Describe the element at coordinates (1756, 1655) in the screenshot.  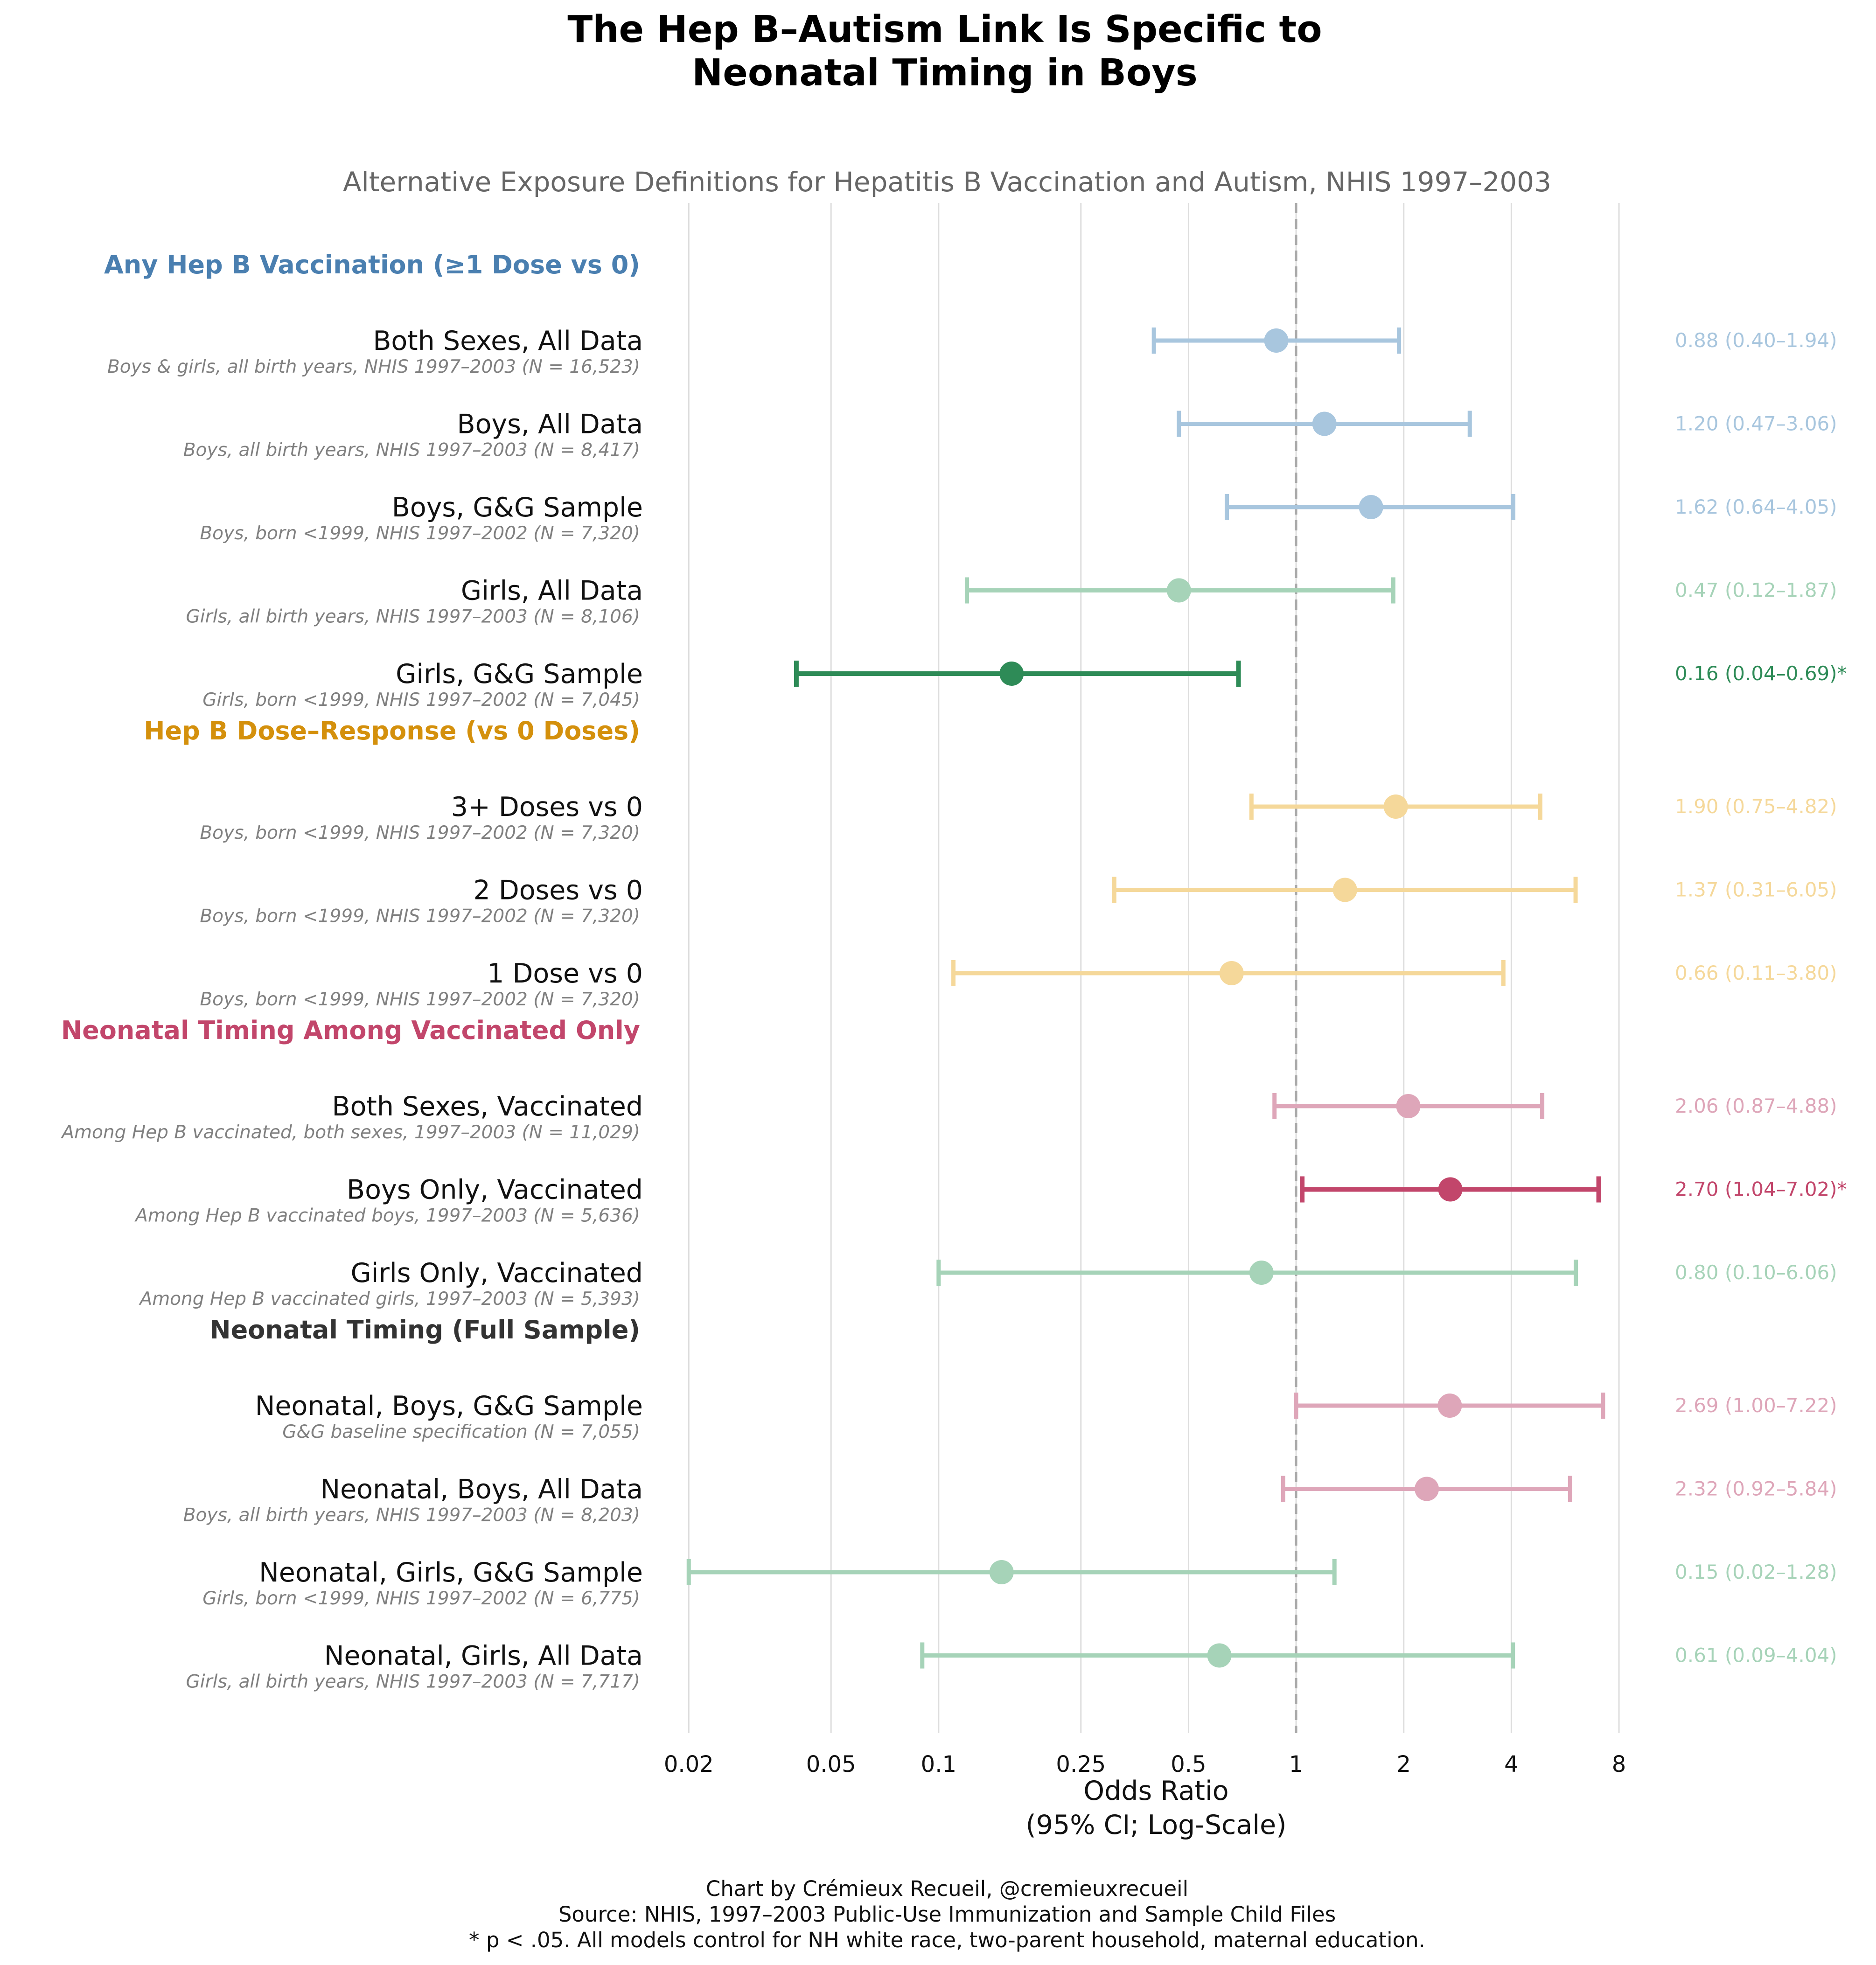
I see `value-label: 0.61 (0.09–4.04)` at that location.